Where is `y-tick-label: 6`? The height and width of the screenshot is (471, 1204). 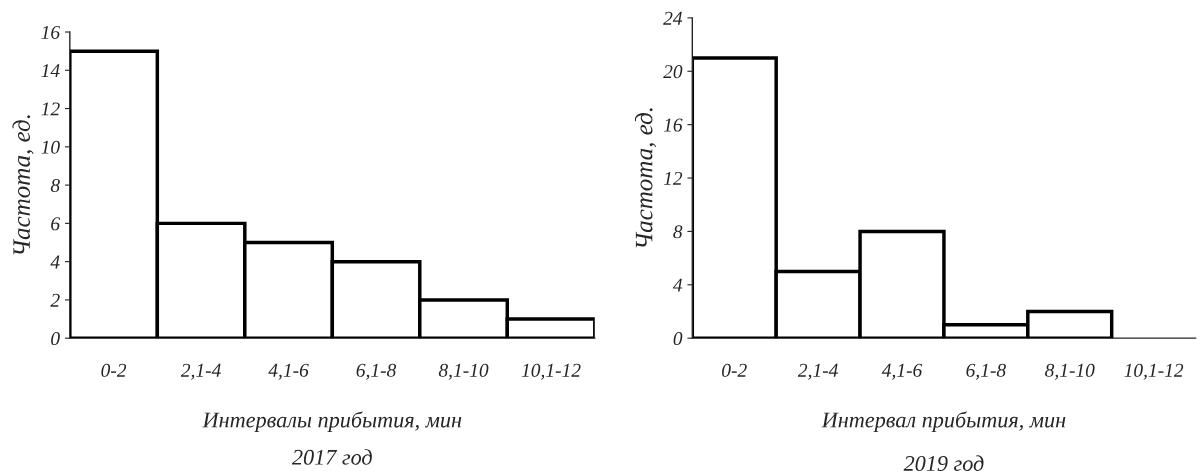 y-tick-label: 6 is located at coordinates (56, 224).